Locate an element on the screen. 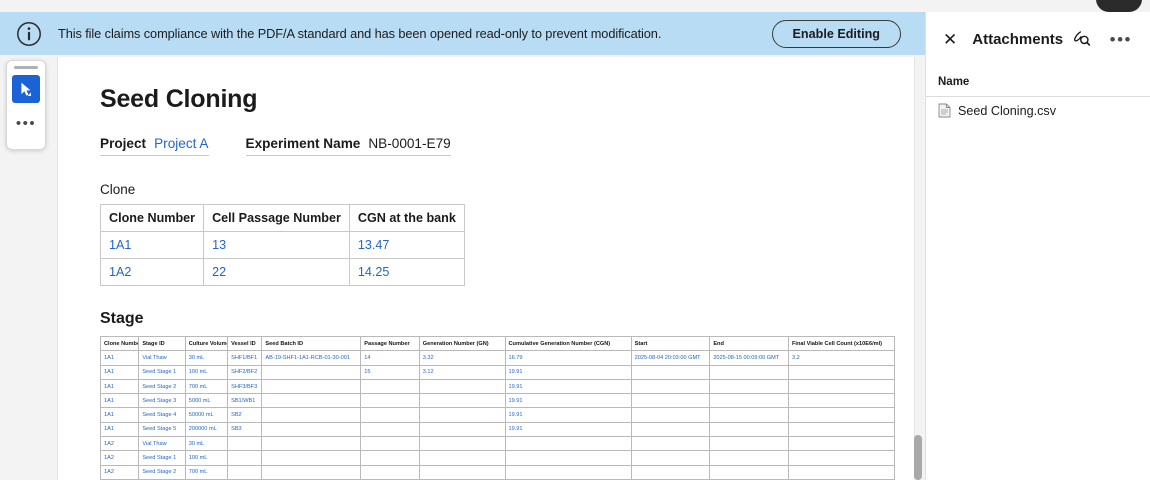  stage-cell: SHF1/BF1 is located at coordinates (245, 358).